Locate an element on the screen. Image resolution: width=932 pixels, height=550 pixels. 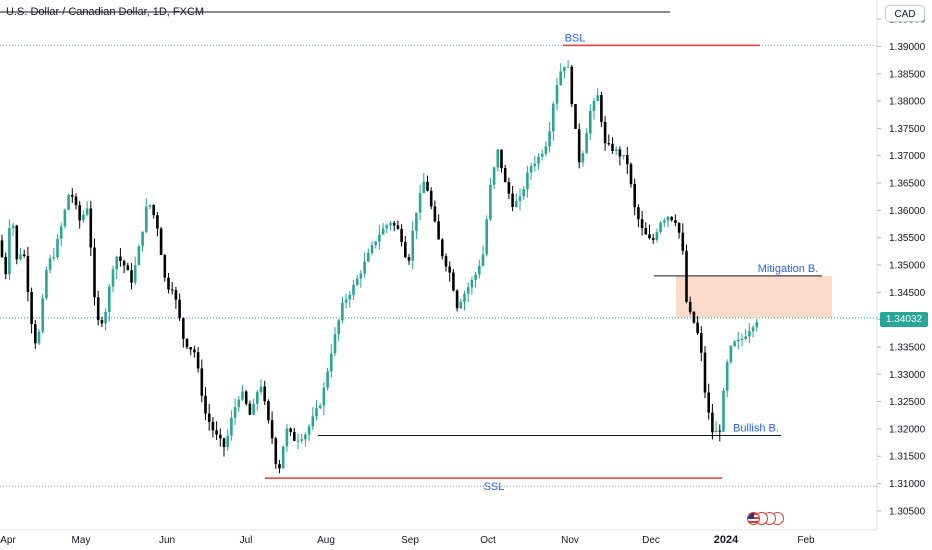
x-tick-label: Oct is located at coordinates (488, 540).